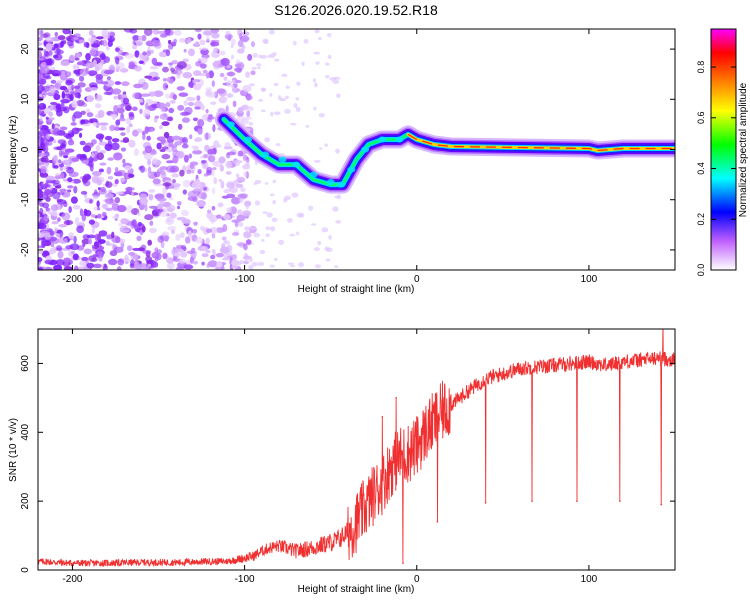  Describe the element at coordinates (485, 503) in the screenshot. I see `snr-spike` at that location.